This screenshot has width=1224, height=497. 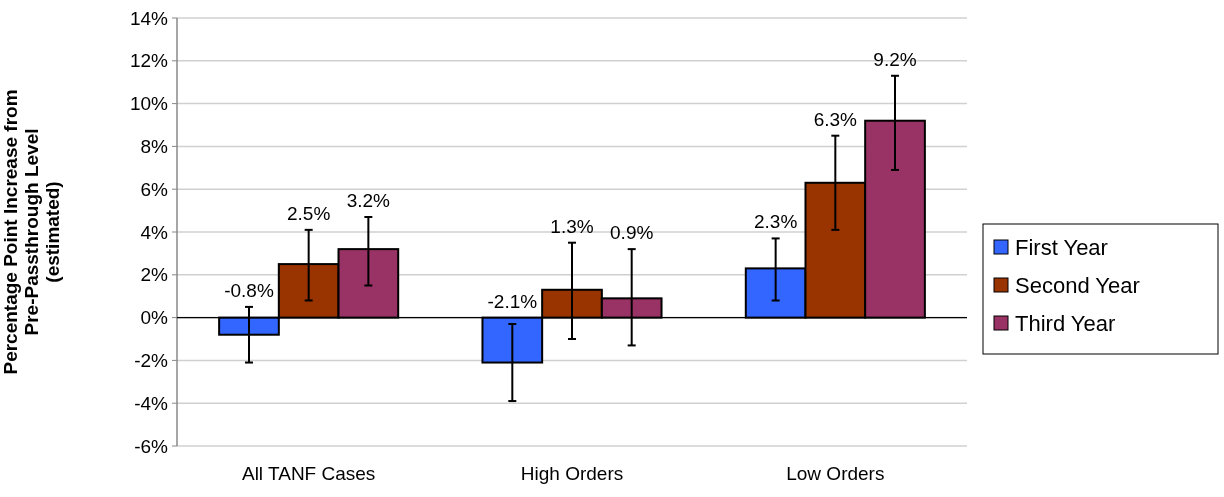 What do you see at coordinates (151, 446) in the screenshot?
I see `y-tick-label: -6%` at bounding box center [151, 446].